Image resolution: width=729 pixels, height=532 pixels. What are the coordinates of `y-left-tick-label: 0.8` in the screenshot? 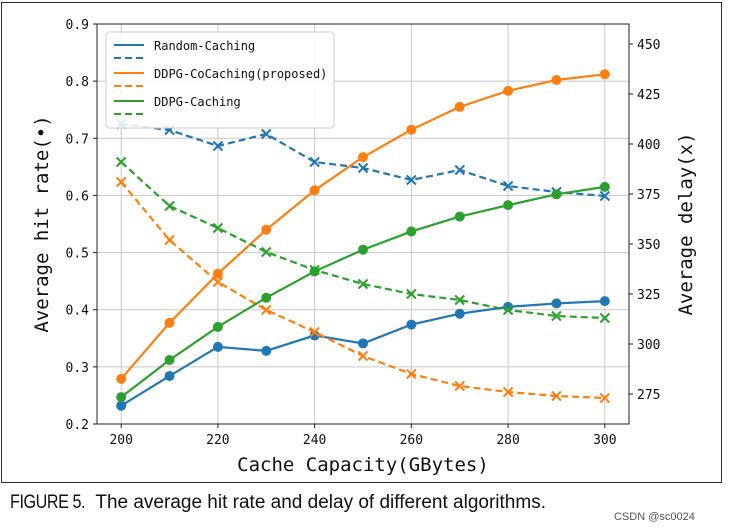 It's located at (77, 82).